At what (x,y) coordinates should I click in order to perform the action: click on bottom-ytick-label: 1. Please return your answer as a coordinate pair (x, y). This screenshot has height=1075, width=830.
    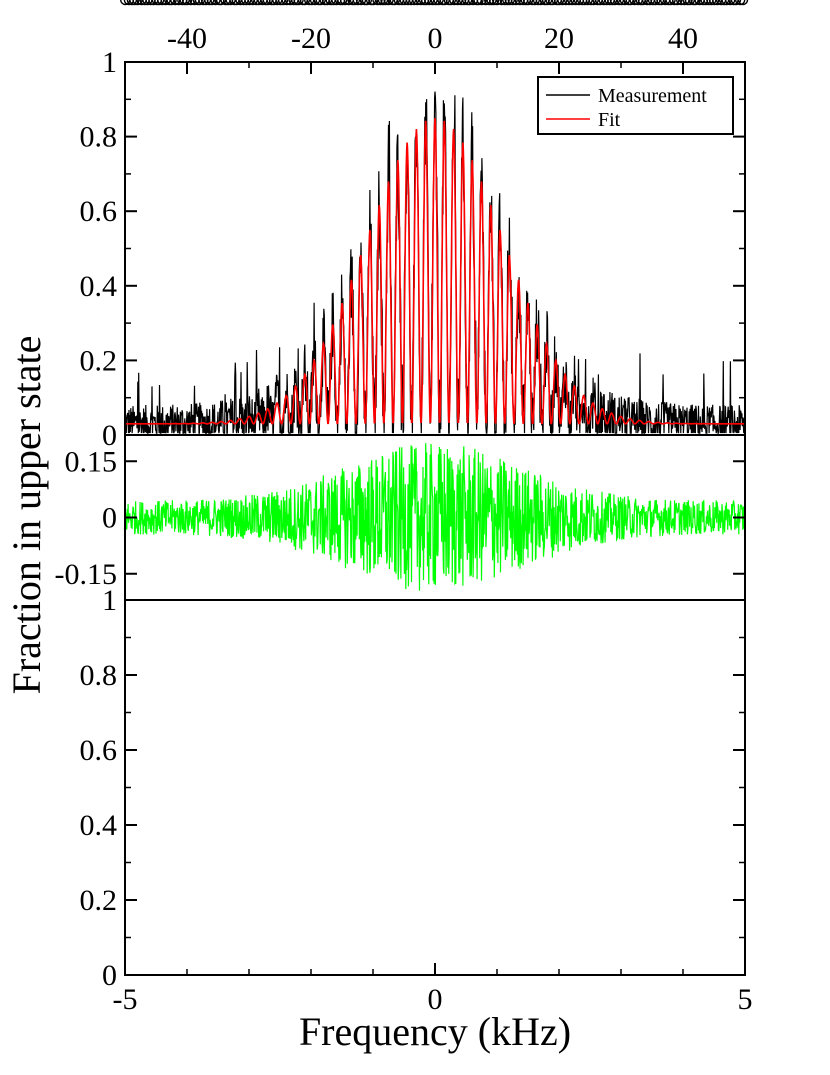
    Looking at the image, I should click on (109, 600).